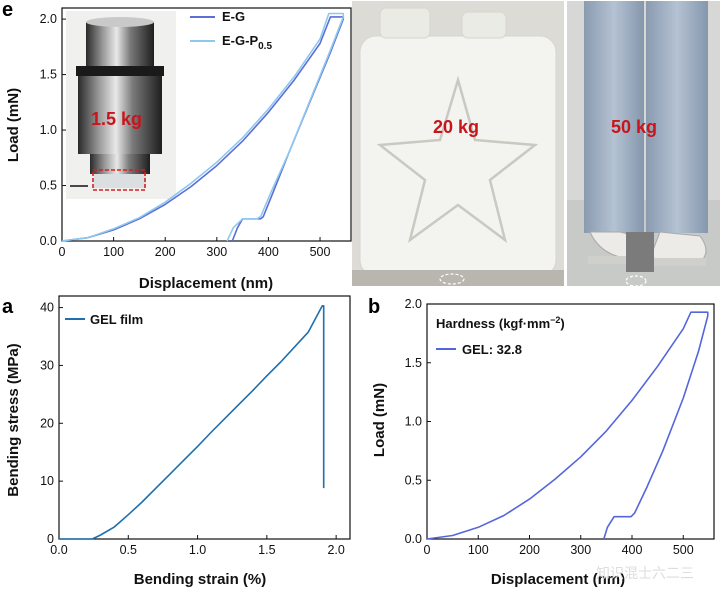 The image size is (720, 591). Describe the element at coordinates (121, 105) in the screenshot. I see `inset-weight-photo: 1.5 kg` at that location.